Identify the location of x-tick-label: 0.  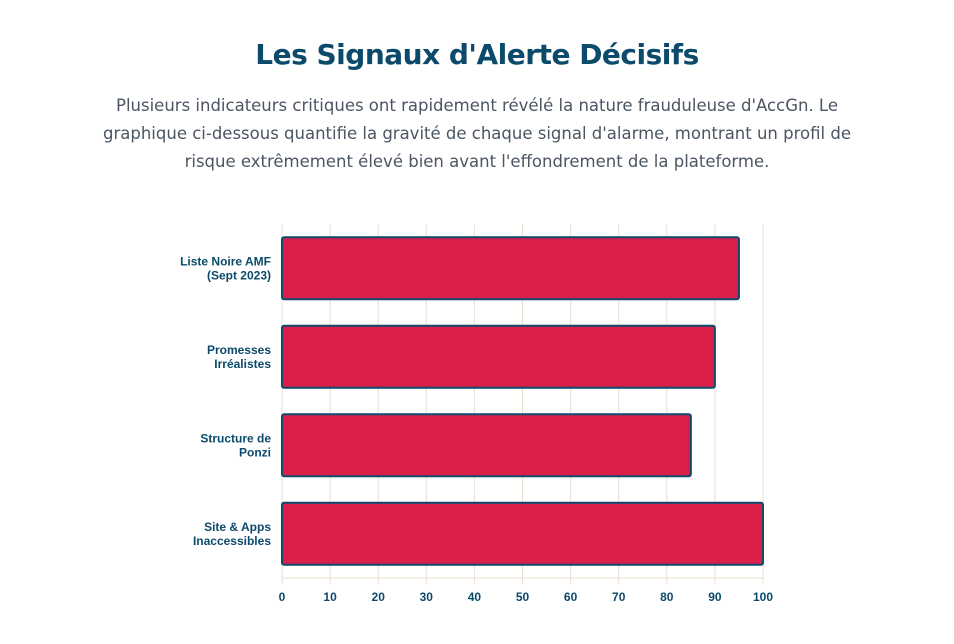
(282, 597).